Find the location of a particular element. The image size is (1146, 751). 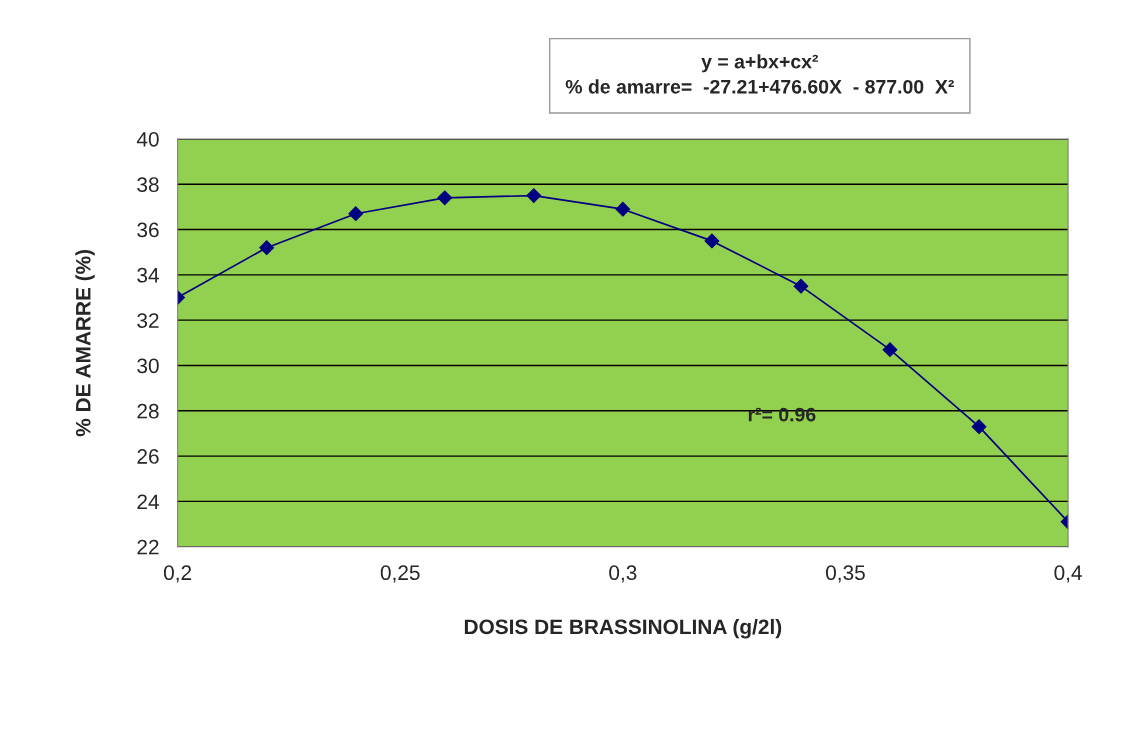

y-tick-label: 30 is located at coordinates (148, 366).